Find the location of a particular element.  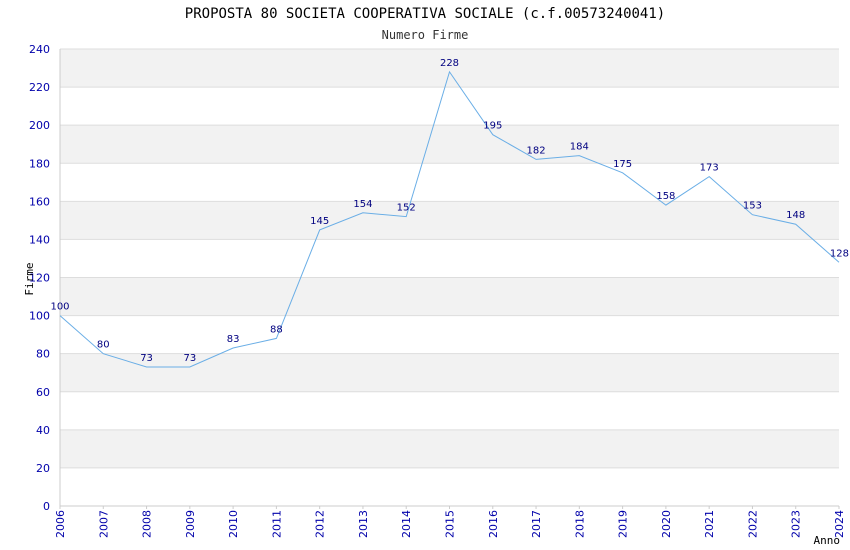

y-tick-label: 100 is located at coordinates (39, 316).